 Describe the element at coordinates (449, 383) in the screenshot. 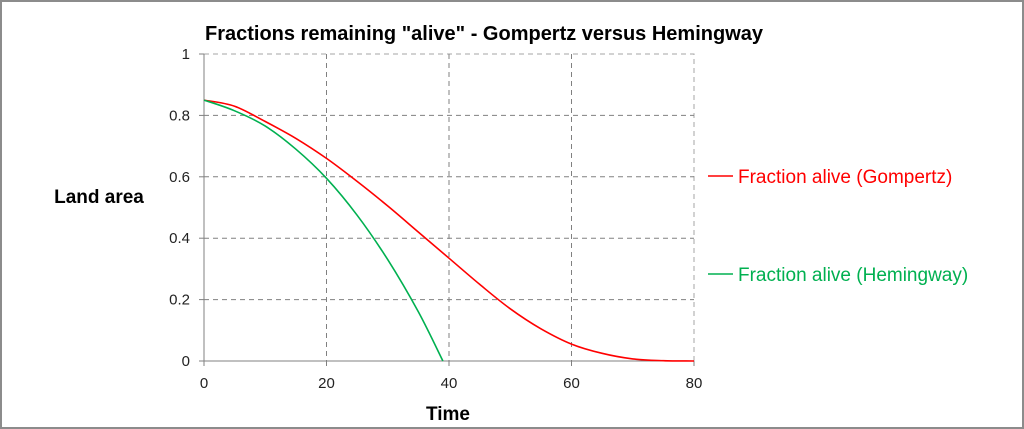

I see `x-tick-label: 40` at that location.